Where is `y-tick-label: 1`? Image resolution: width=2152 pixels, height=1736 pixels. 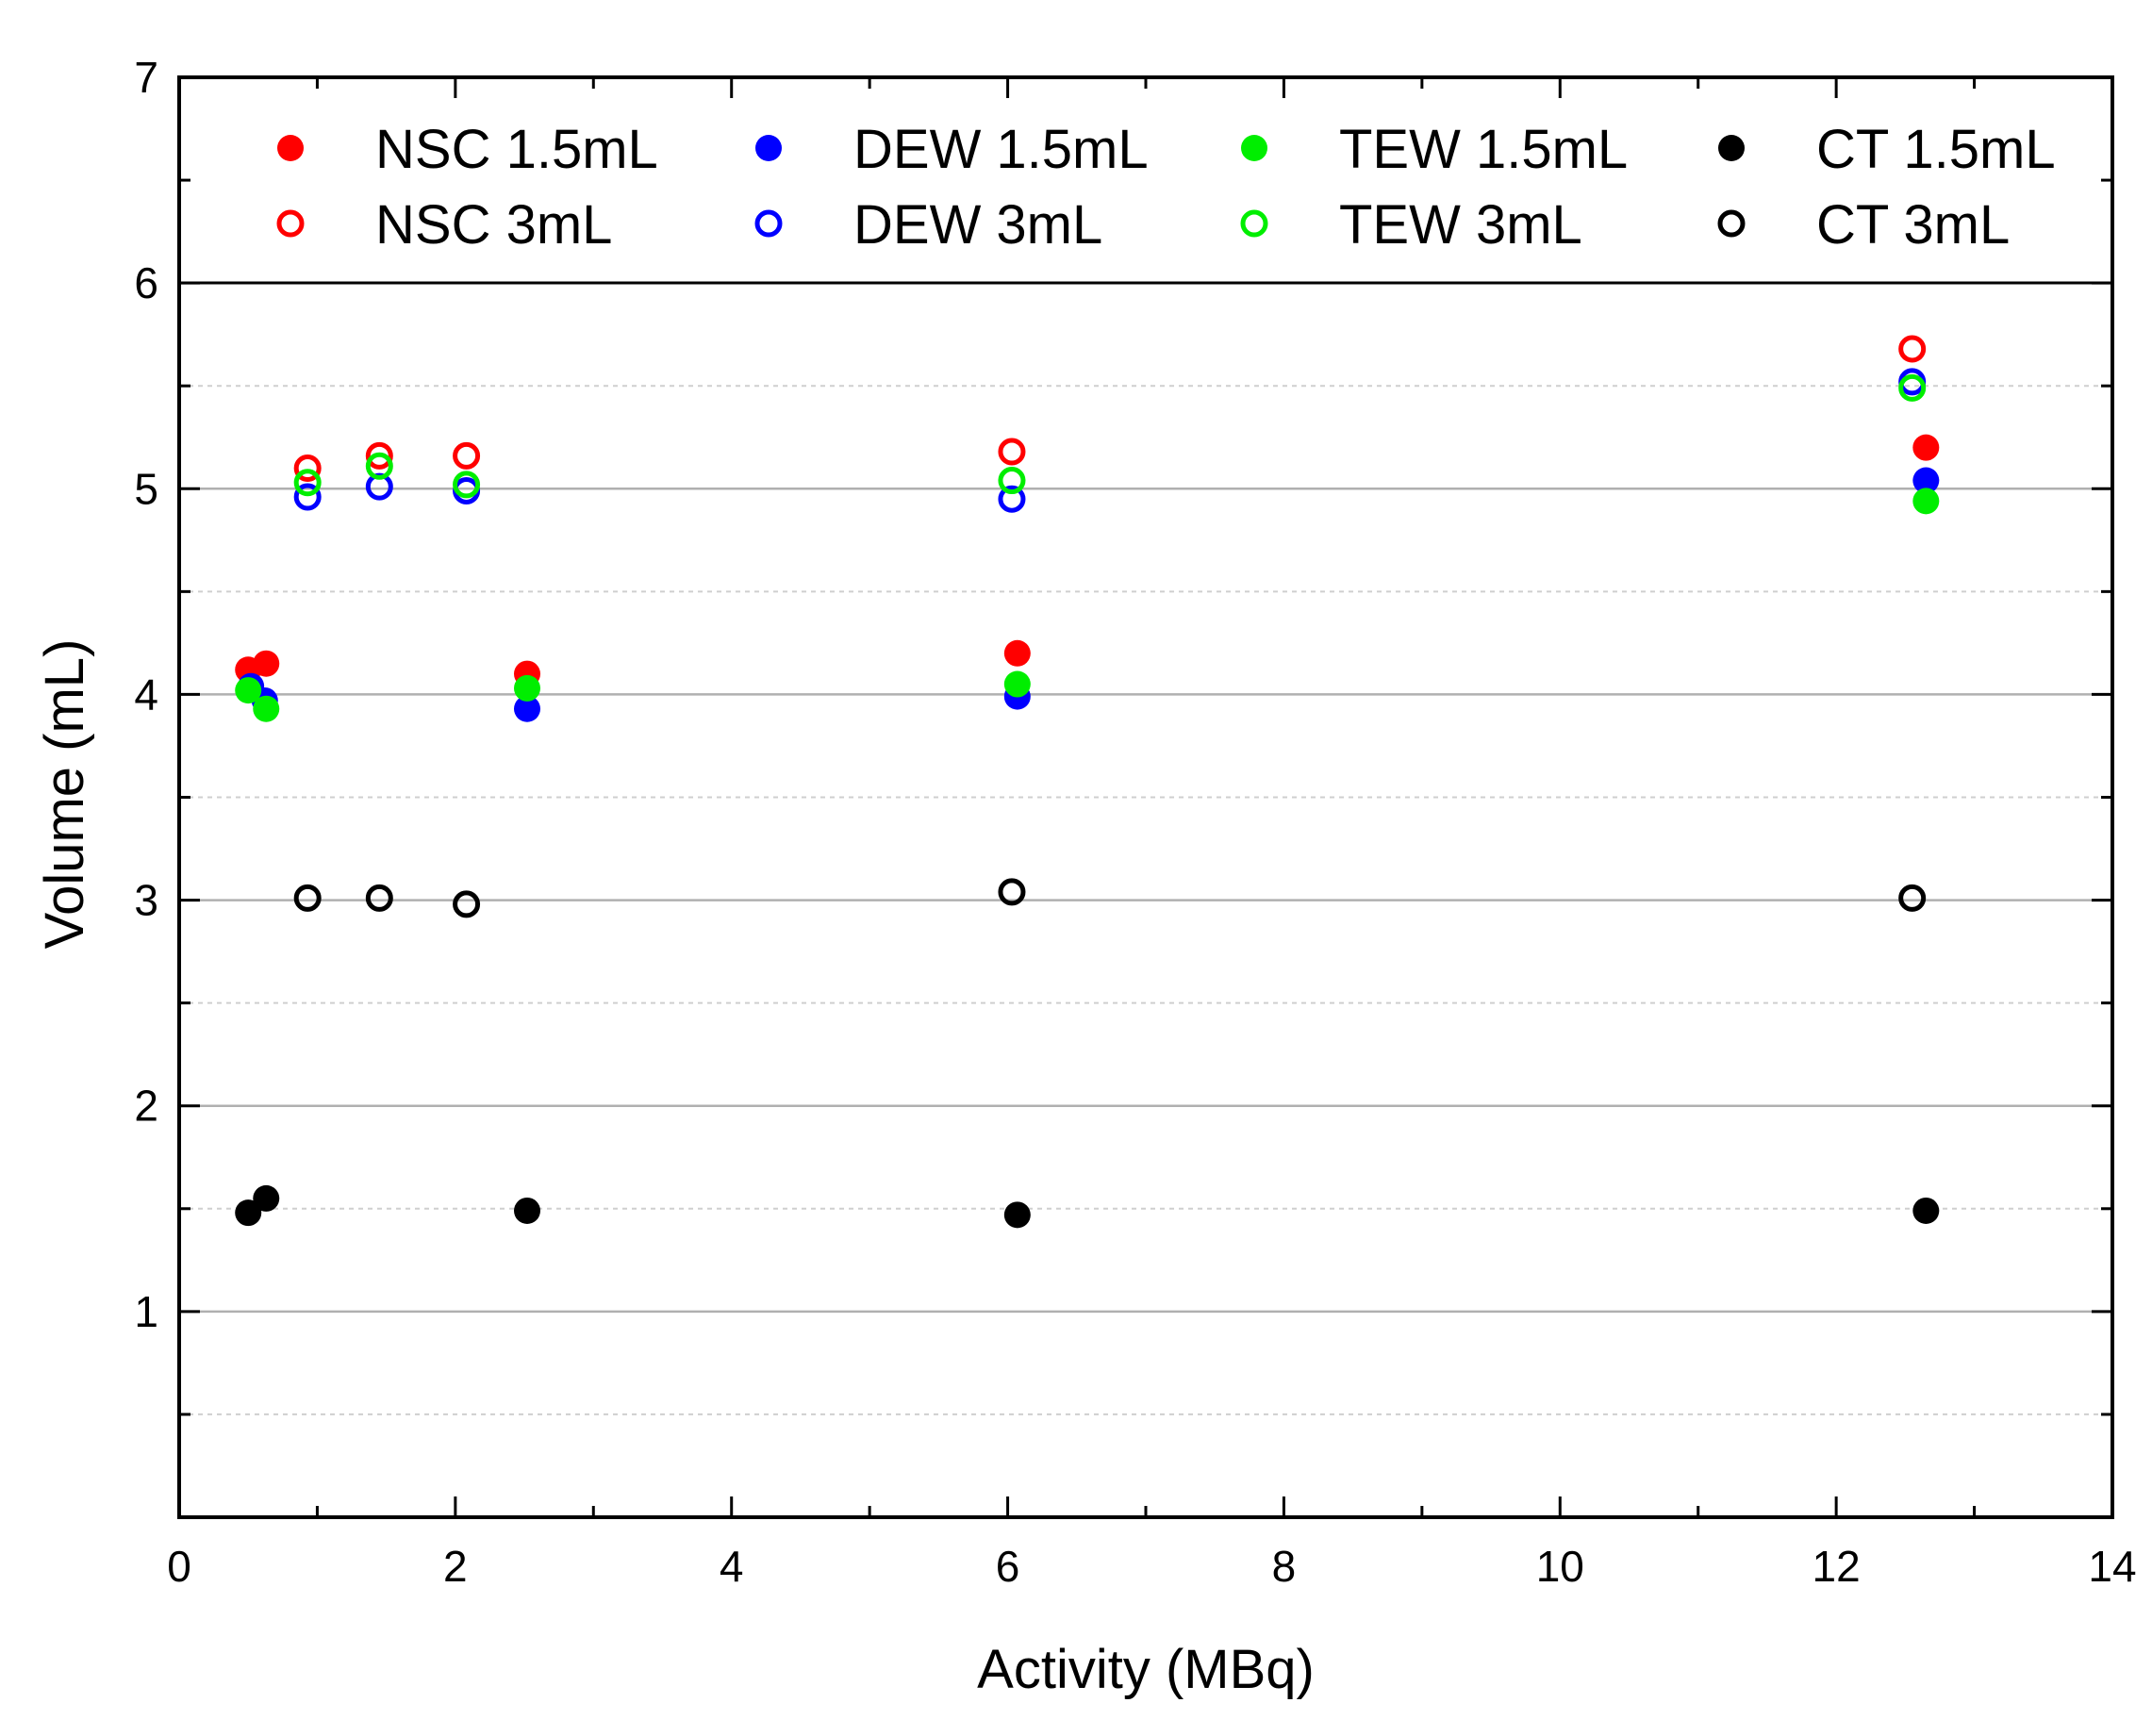 y-tick-label: 1 is located at coordinates (146, 1311).